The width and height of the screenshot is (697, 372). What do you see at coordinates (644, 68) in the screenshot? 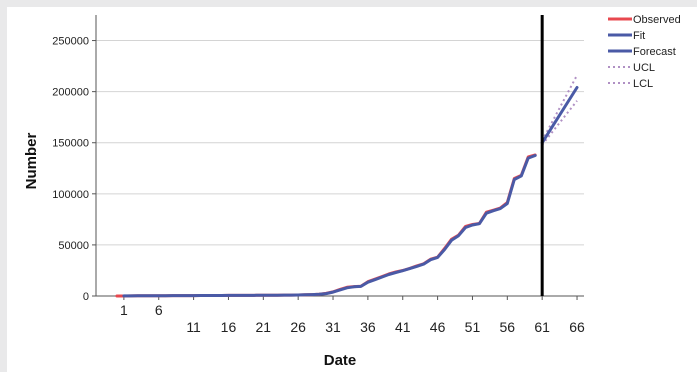
I see `legend-label-ucl: UCL` at bounding box center [644, 68].